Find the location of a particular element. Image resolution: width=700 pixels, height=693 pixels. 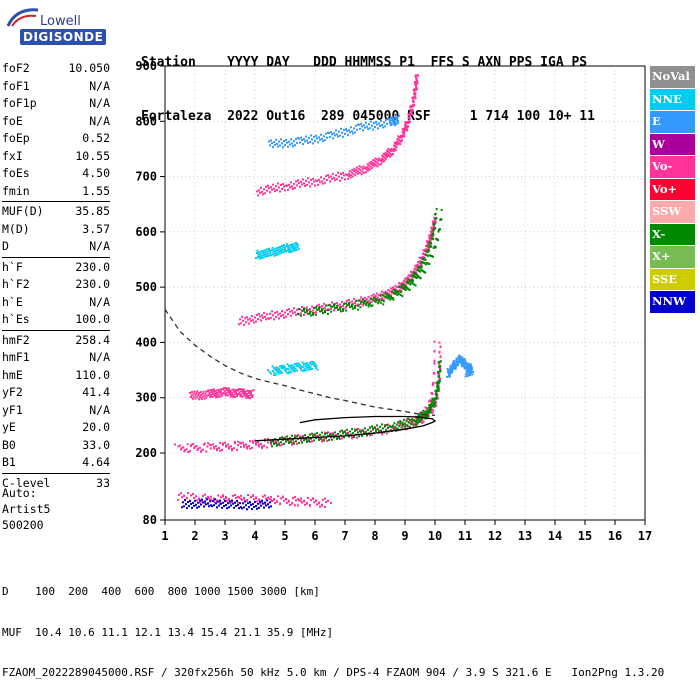

param-value: 258.4 is located at coordinates (92, 339).